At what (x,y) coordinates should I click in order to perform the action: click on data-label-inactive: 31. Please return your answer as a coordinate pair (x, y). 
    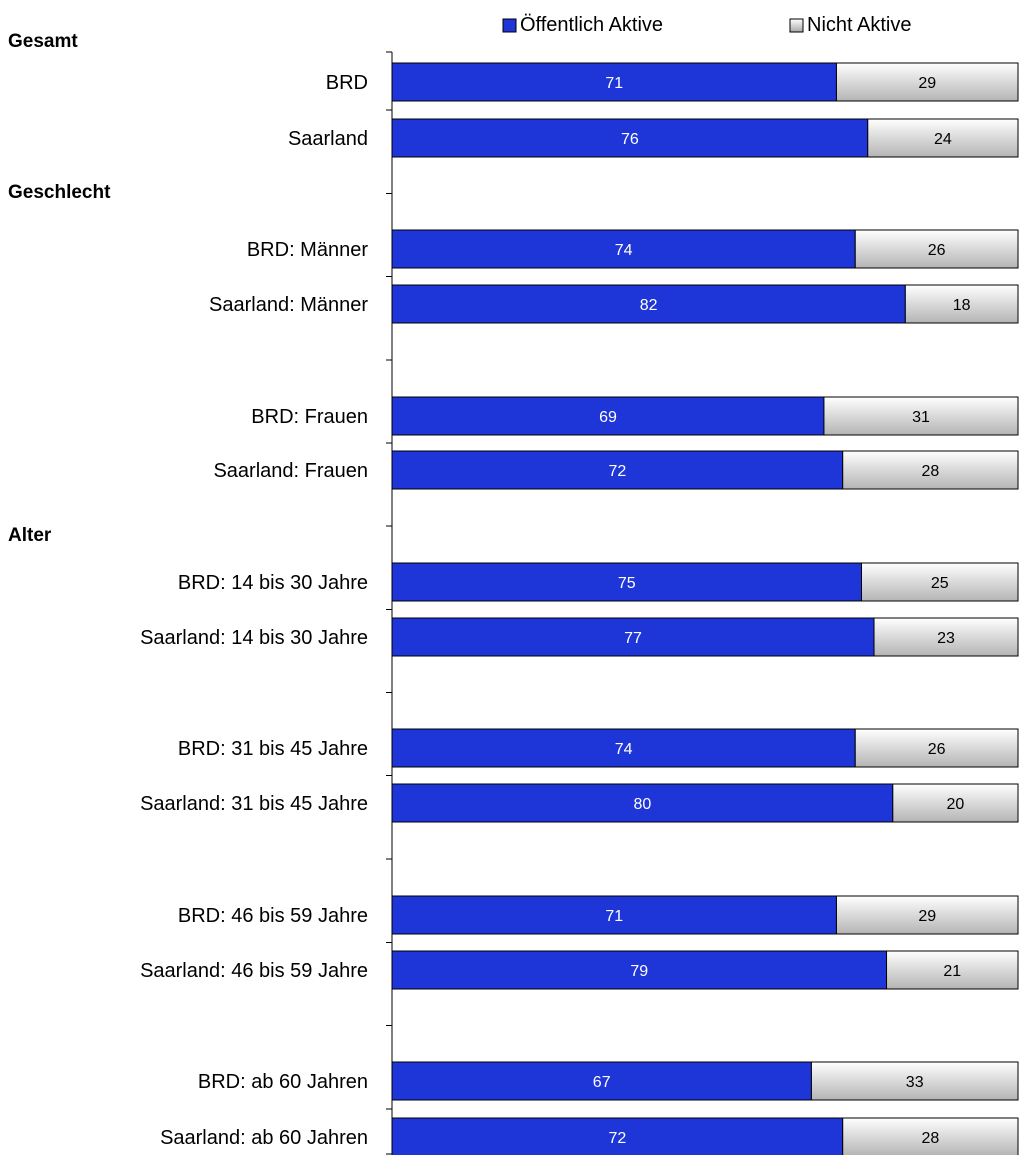
    Looking at the image, I should click on (921, 417).